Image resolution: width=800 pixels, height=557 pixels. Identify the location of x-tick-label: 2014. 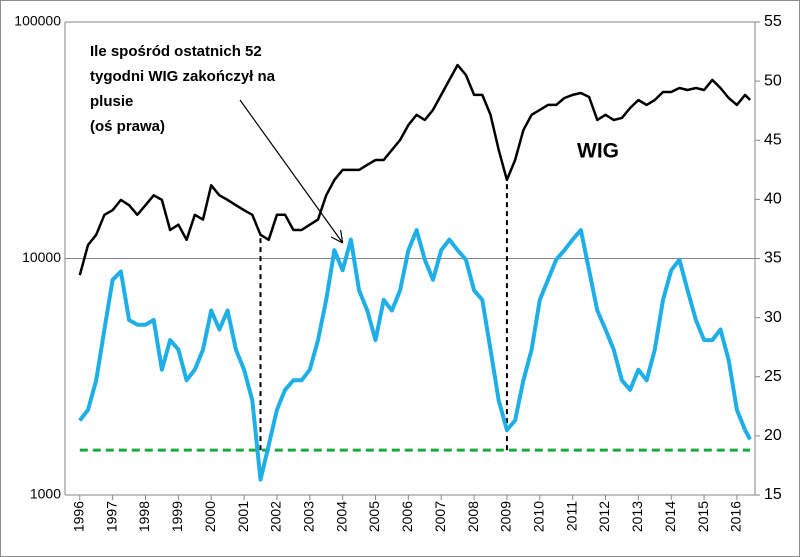
(670, 516).